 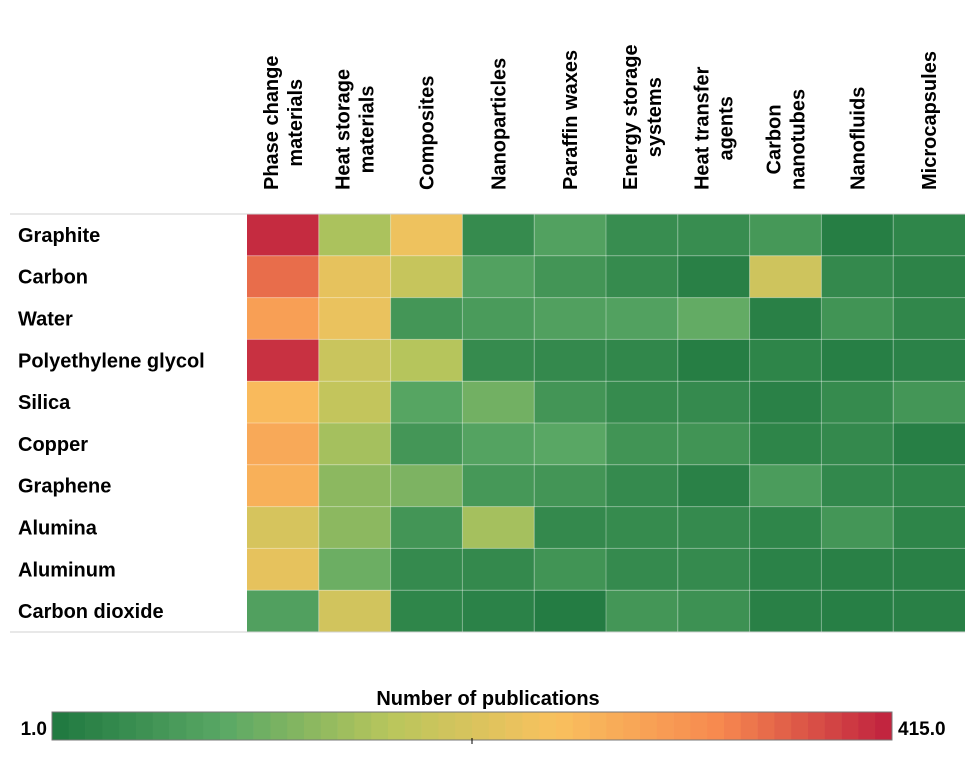 I want to click on colorbar-title: Number of publications, so click(x=487, y=699).